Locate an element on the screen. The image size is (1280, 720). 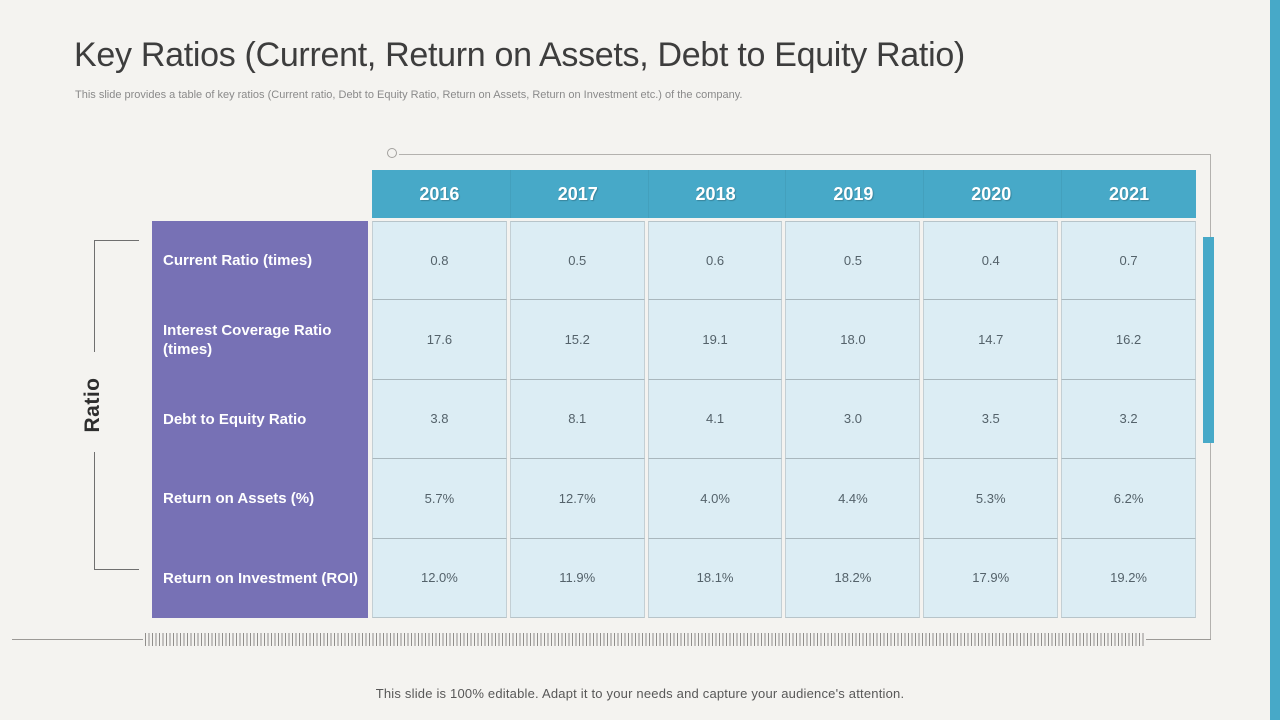
table-cell-value: 19.1 is located at coordinates (715, 340).